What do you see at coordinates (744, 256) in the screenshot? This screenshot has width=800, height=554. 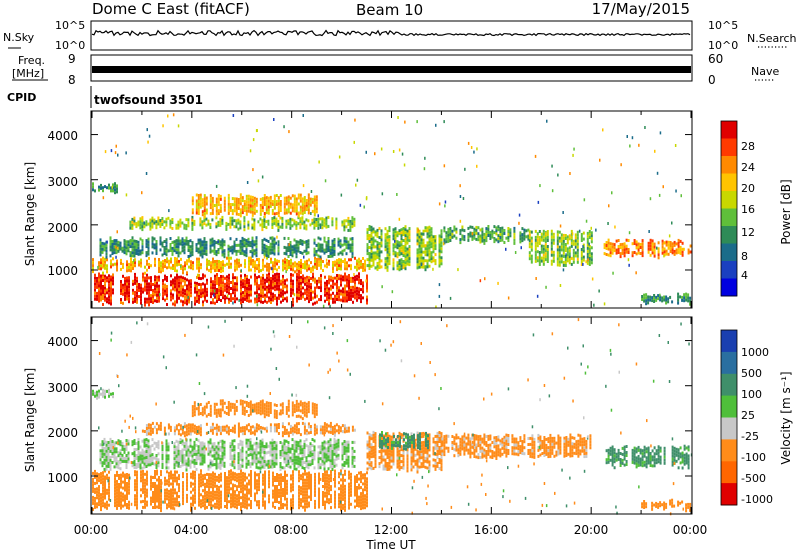 I see `power-cbar-tick-8: 8` at bounding box center [744, 256].